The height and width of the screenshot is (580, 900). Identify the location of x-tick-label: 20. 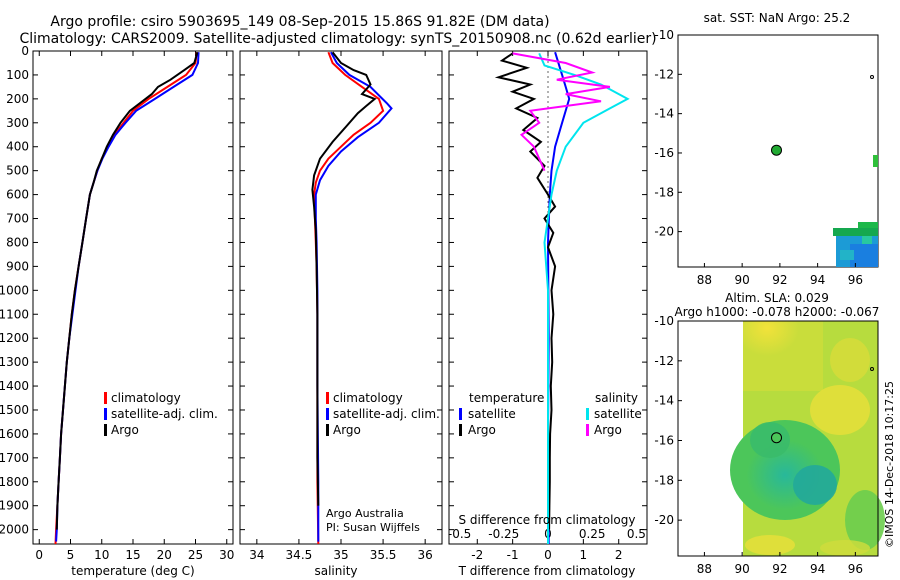
(164, 555).